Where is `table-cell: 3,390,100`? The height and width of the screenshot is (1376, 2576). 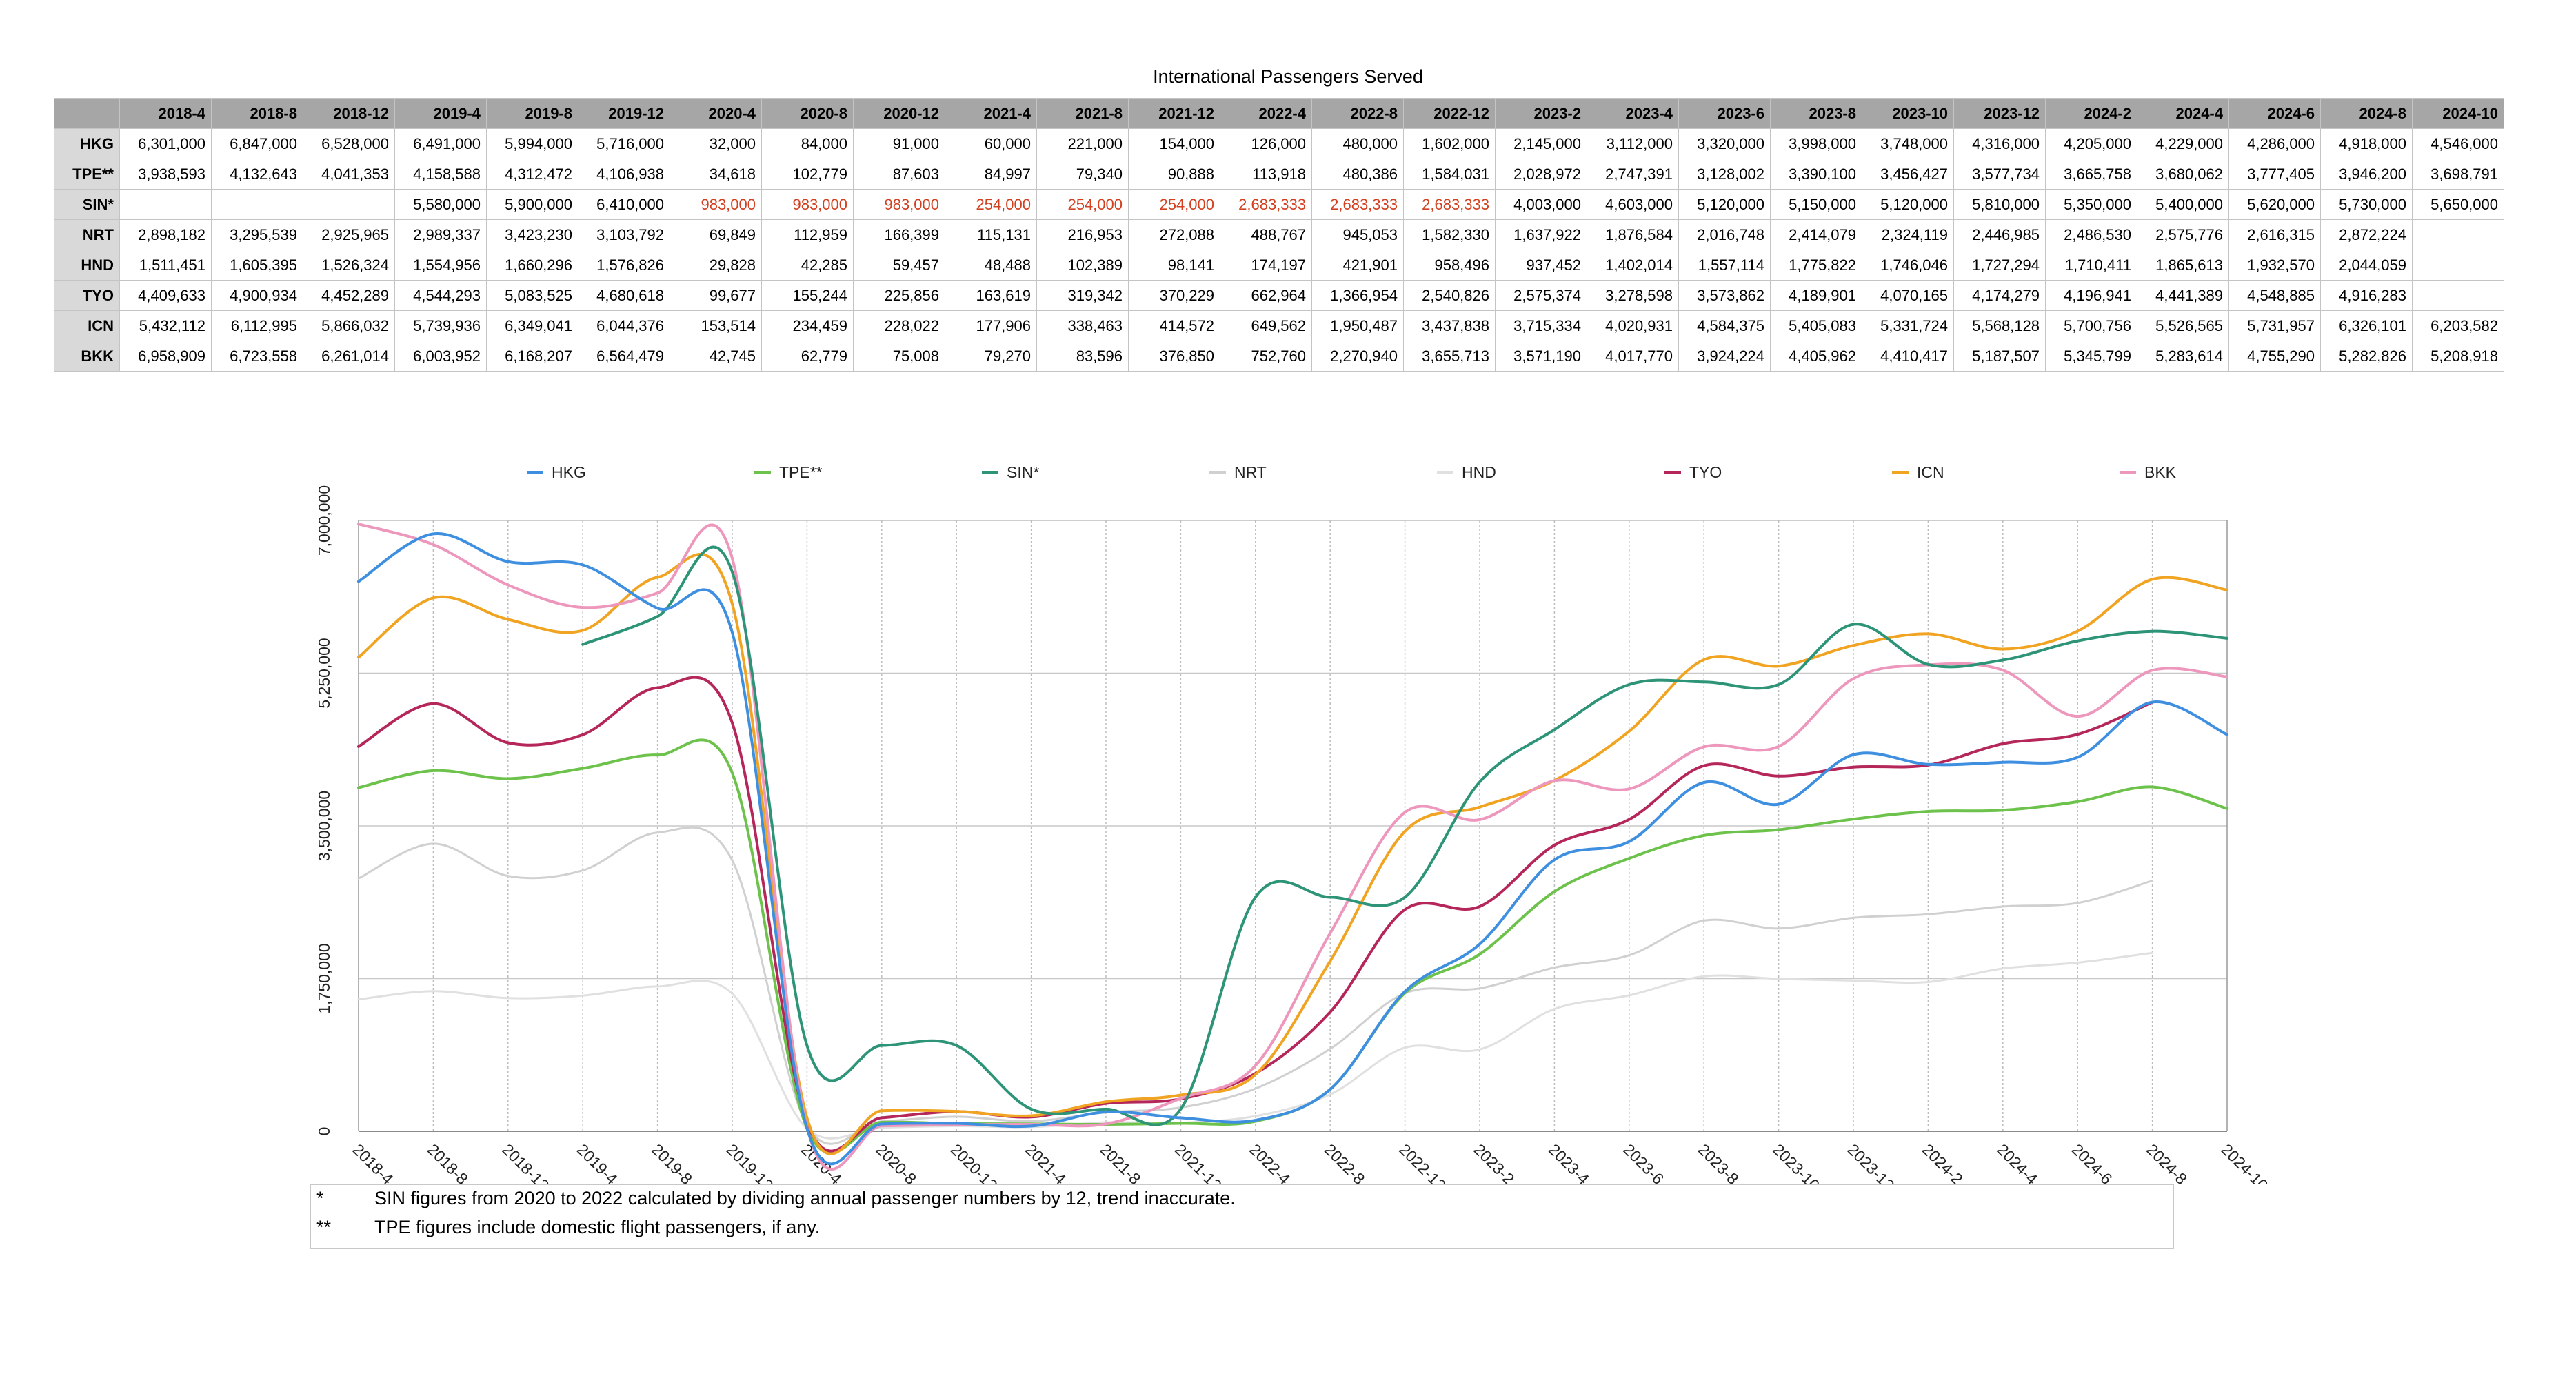
table-cell: 3,390,100 is located at coordinates (1816, 174).